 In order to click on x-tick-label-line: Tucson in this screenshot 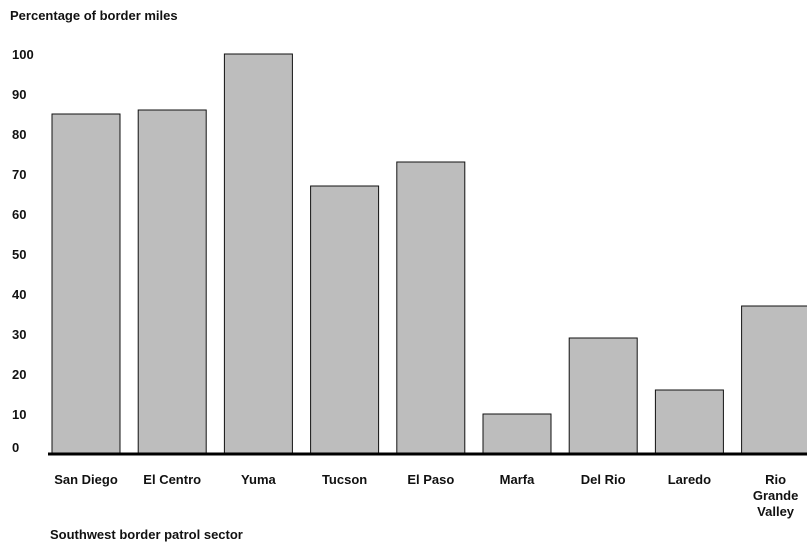, I will do `click(344, 479)`.